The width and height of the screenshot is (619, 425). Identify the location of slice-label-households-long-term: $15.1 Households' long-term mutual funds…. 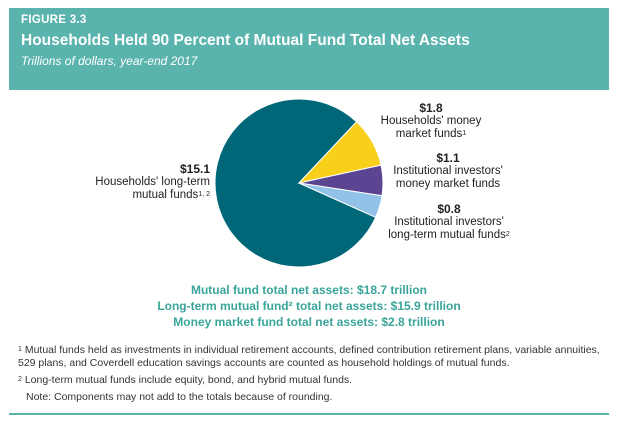
(144, 182).